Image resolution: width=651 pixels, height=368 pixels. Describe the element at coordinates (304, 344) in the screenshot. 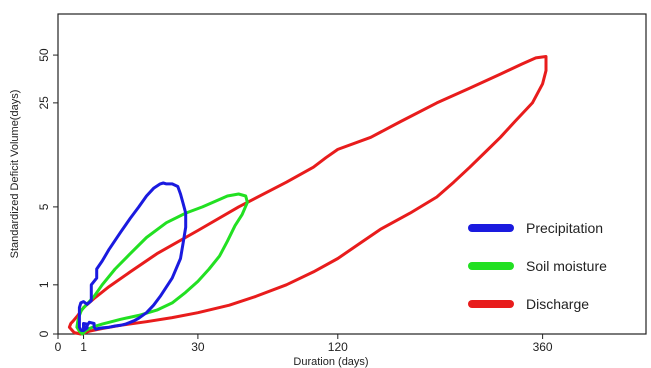

I see `x-axis: 0 1 30 120 360` at that location.